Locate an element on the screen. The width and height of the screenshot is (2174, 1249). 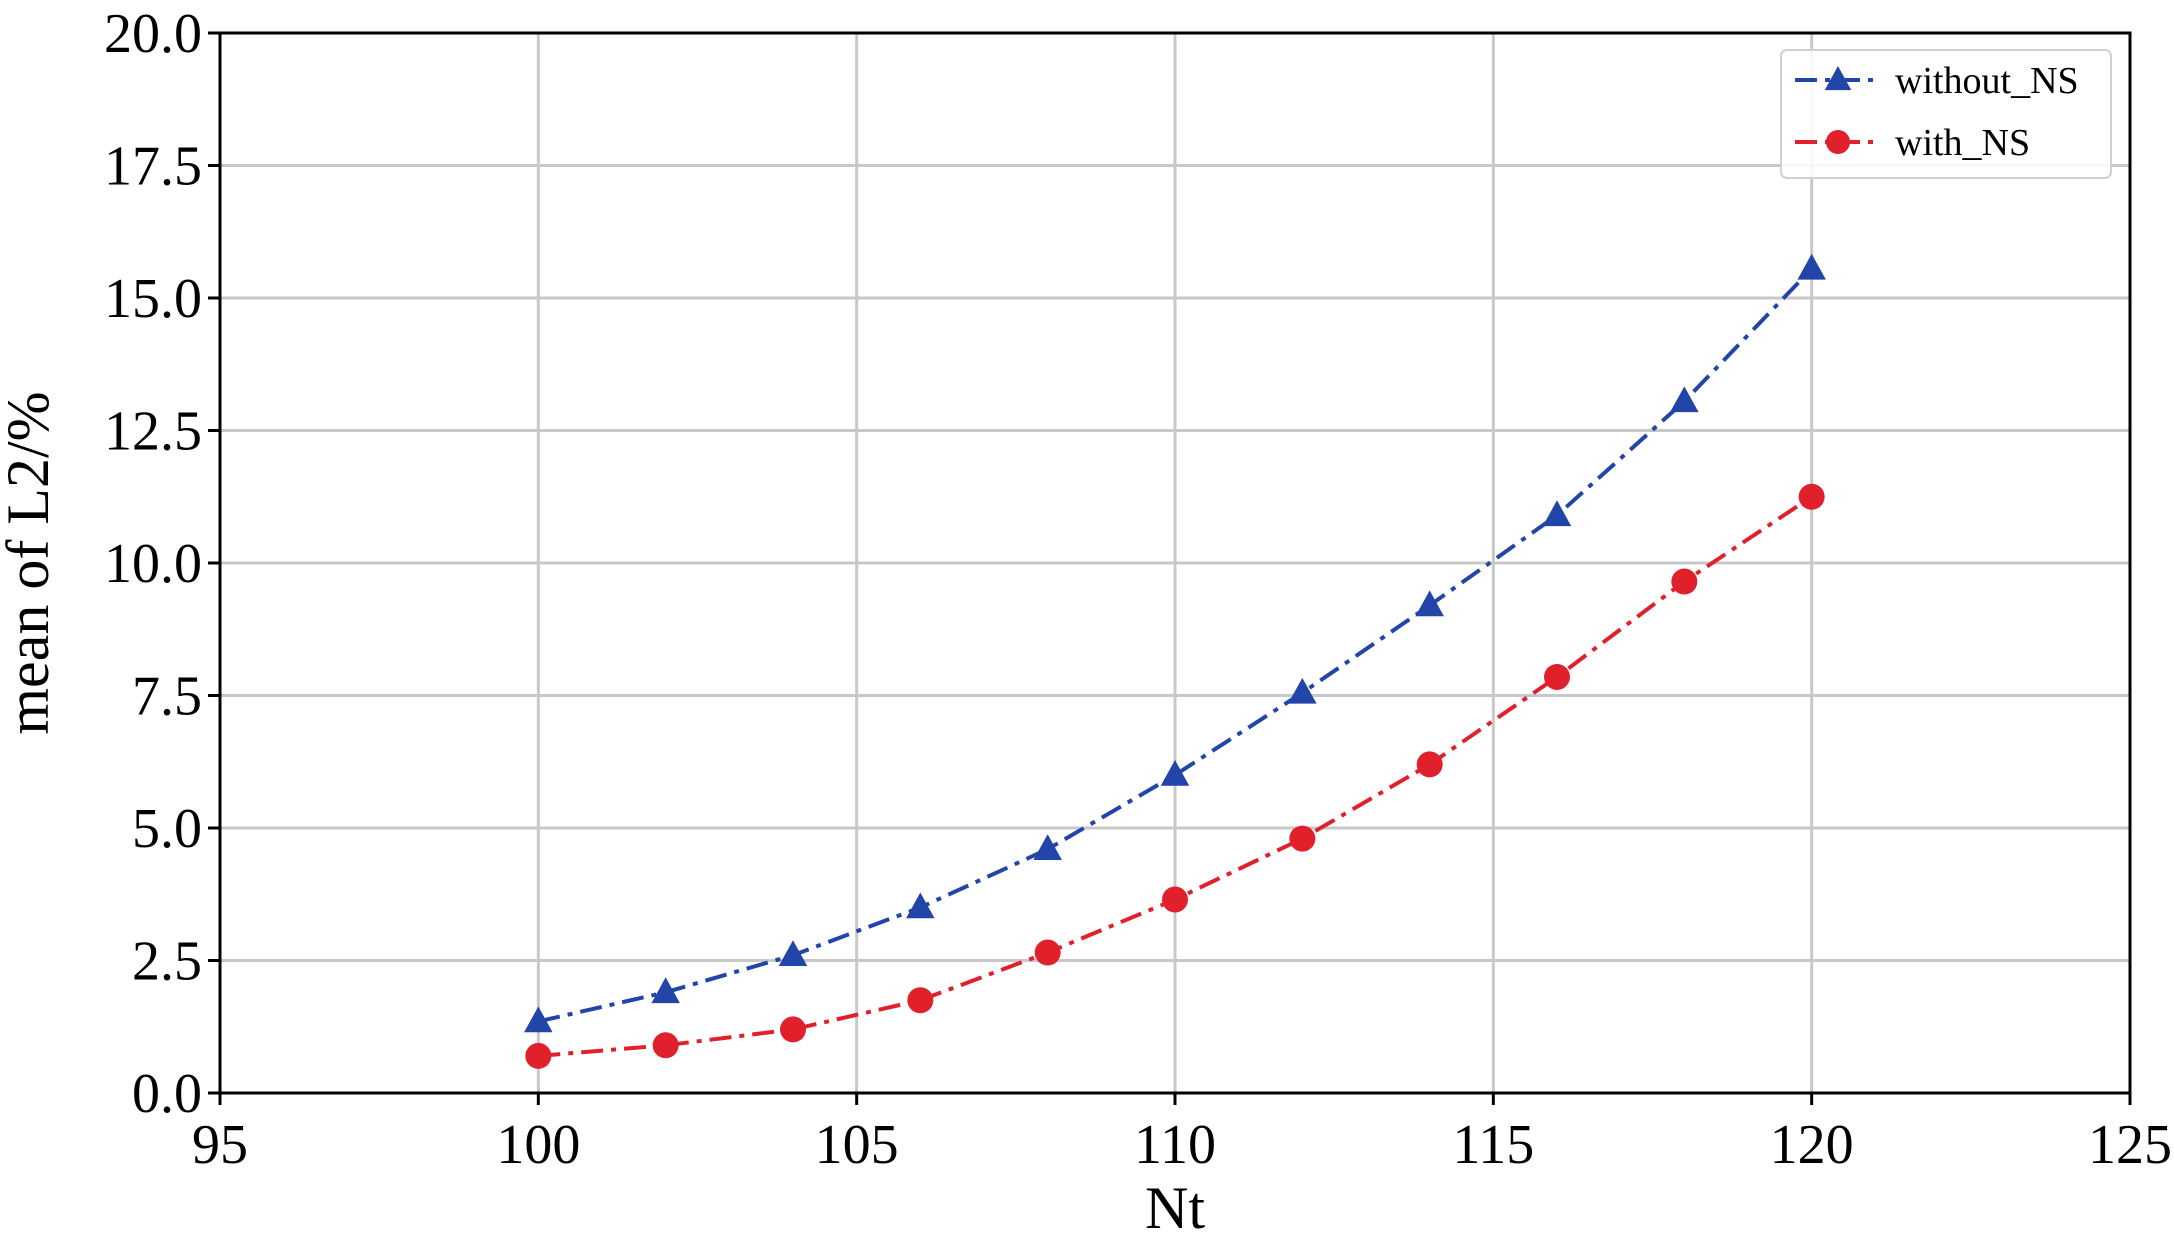
x-tick-label: 105 is located at coordinates (857, 1145).